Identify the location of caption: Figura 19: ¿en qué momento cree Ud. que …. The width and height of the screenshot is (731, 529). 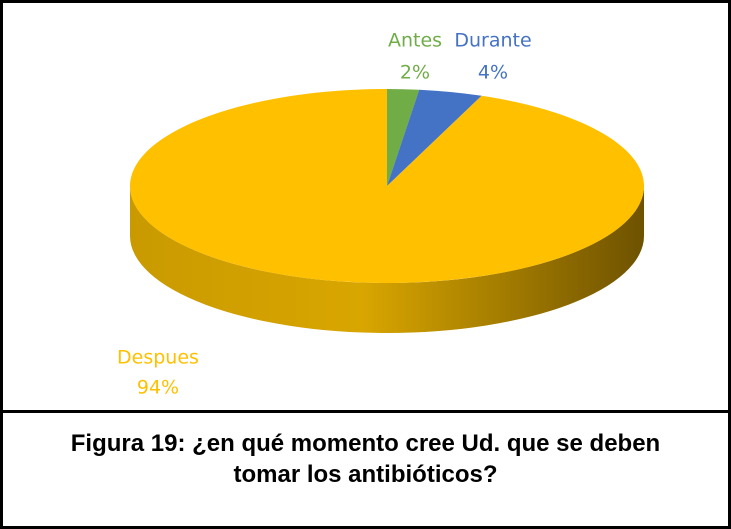
(365, 459).